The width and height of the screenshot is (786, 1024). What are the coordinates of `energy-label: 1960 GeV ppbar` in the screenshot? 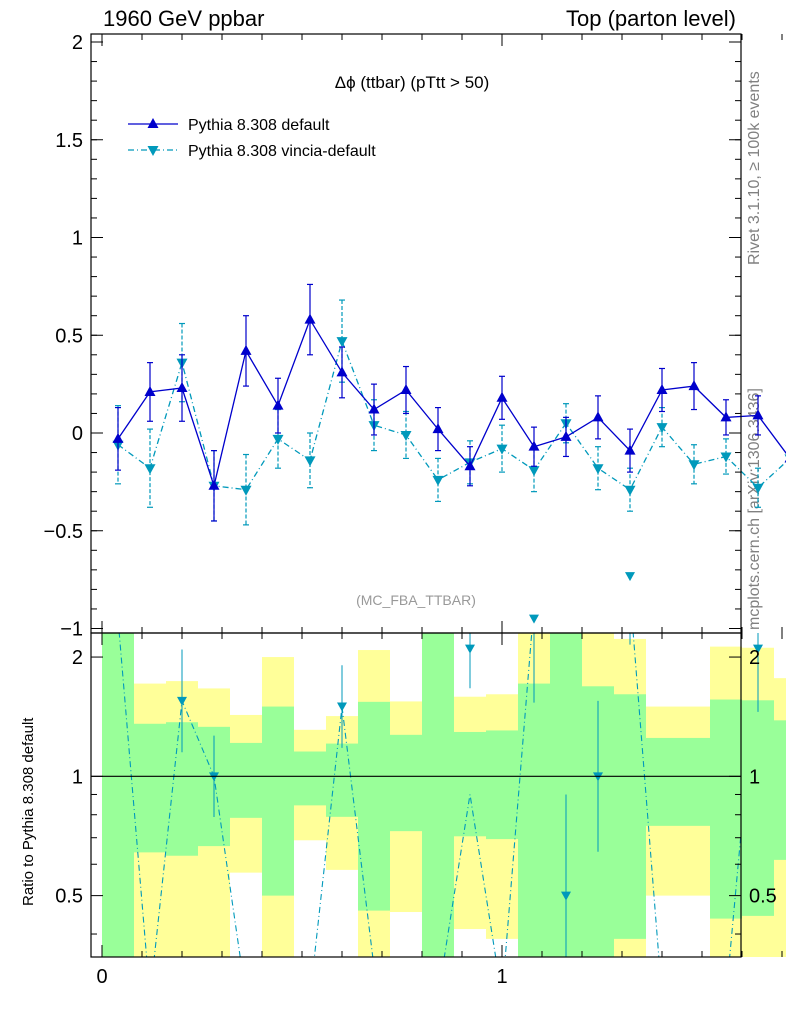 It's located at (184, 18).